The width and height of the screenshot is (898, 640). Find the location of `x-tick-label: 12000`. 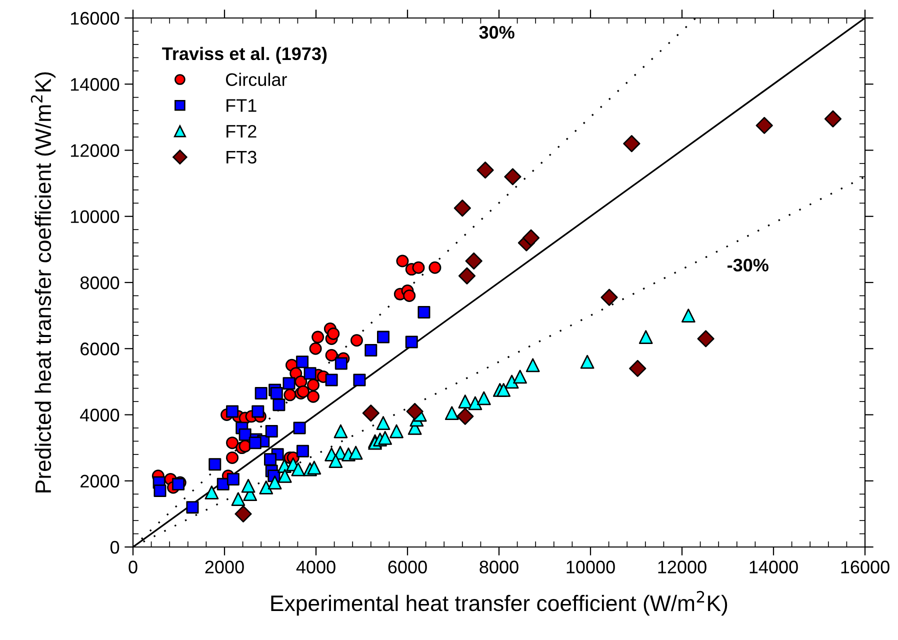

x-tick-label: 12000 is located at coordinates (682, 567).